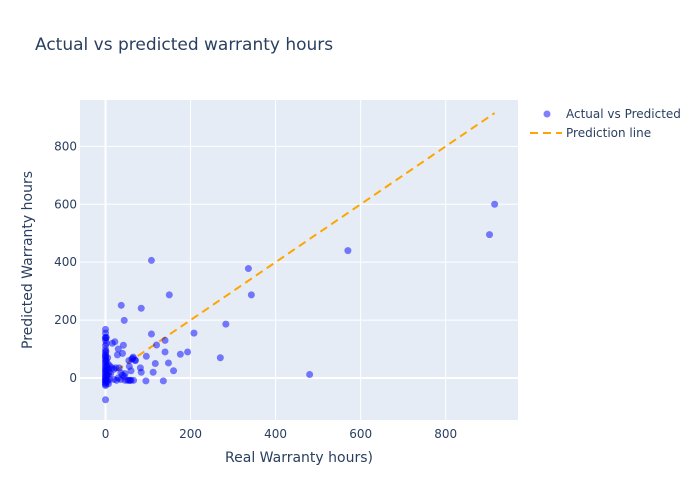 The image size is (700, 500). What do you see at coordinates (184, 45) in the screenshot?
I see `chart-title: Actual vs predicted warranty hours` at bounding box center [184, 45].